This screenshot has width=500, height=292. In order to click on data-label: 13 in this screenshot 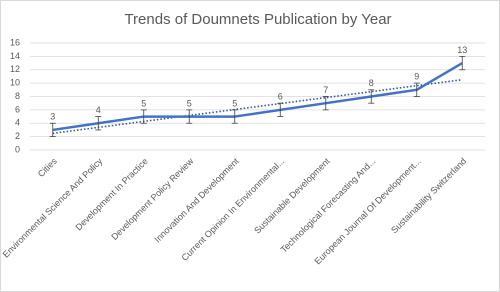, I will do `click(462, 50)`.